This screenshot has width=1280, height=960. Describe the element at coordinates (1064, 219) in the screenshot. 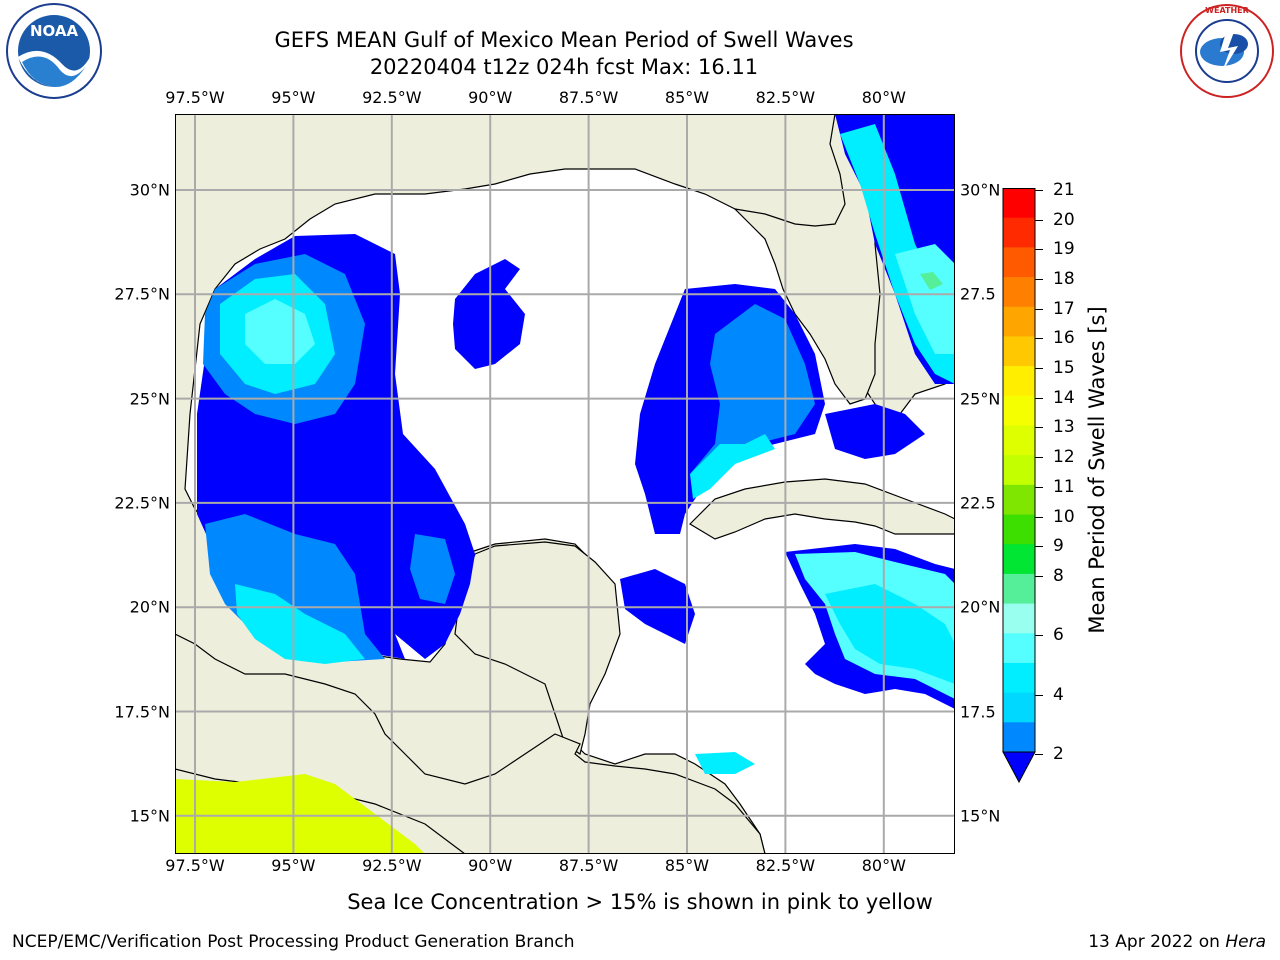

I see `colorbar-tick-label: 20` at that location.